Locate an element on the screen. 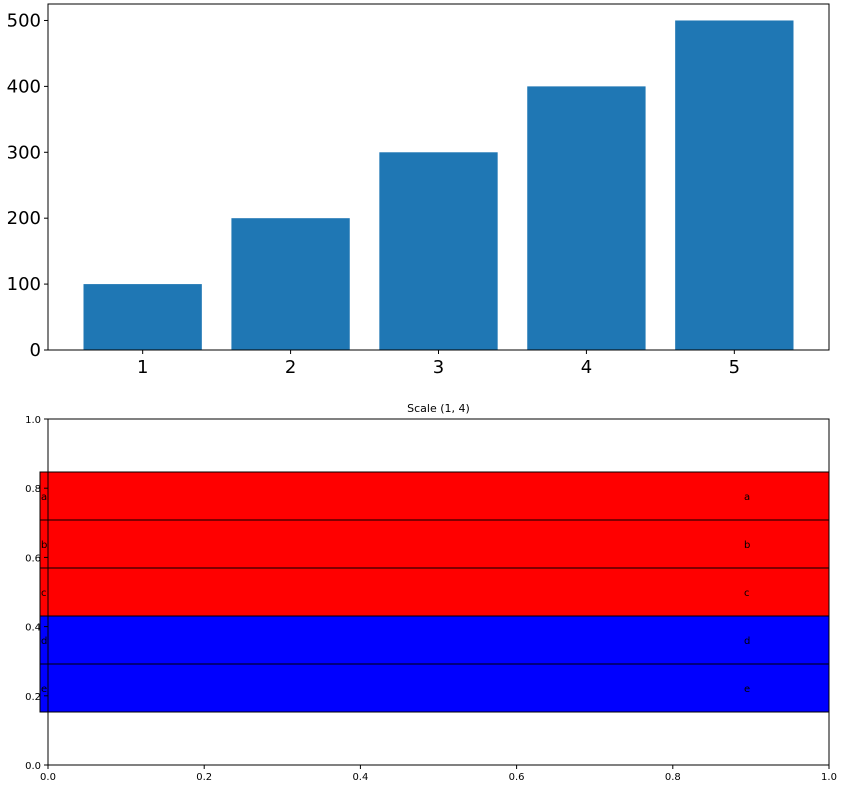 Image resolution: width=841 pixels, height=787 pixels. cell-value: d is located at coordinates (747, 641).